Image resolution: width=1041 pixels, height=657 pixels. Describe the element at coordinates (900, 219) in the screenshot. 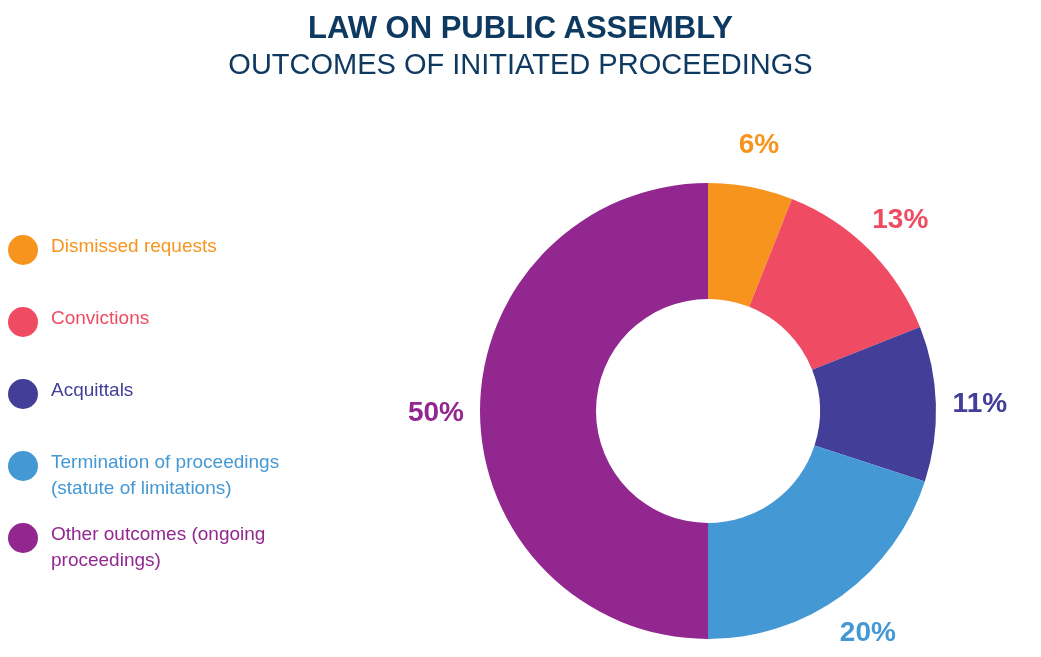

I see `data-label: 13%` at that location.